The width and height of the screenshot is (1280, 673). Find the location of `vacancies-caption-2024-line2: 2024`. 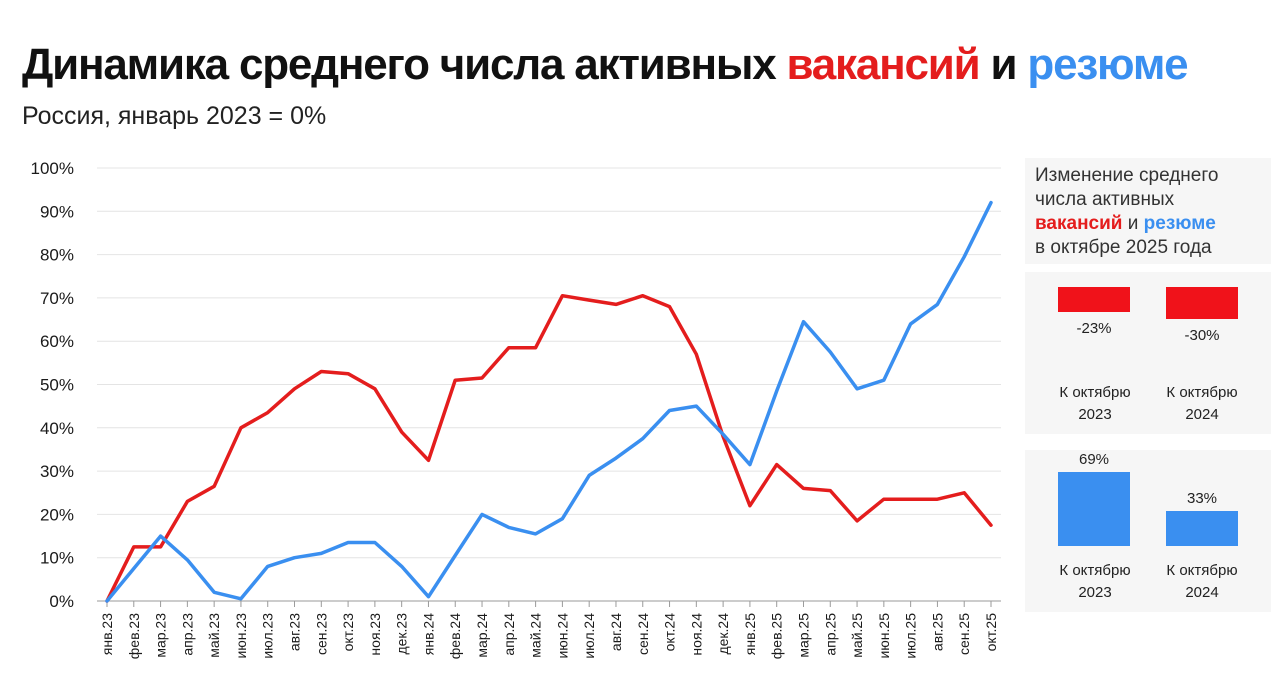

vacancies-caption-2024-line2: 2024 is located at coordinates (1202, 414).